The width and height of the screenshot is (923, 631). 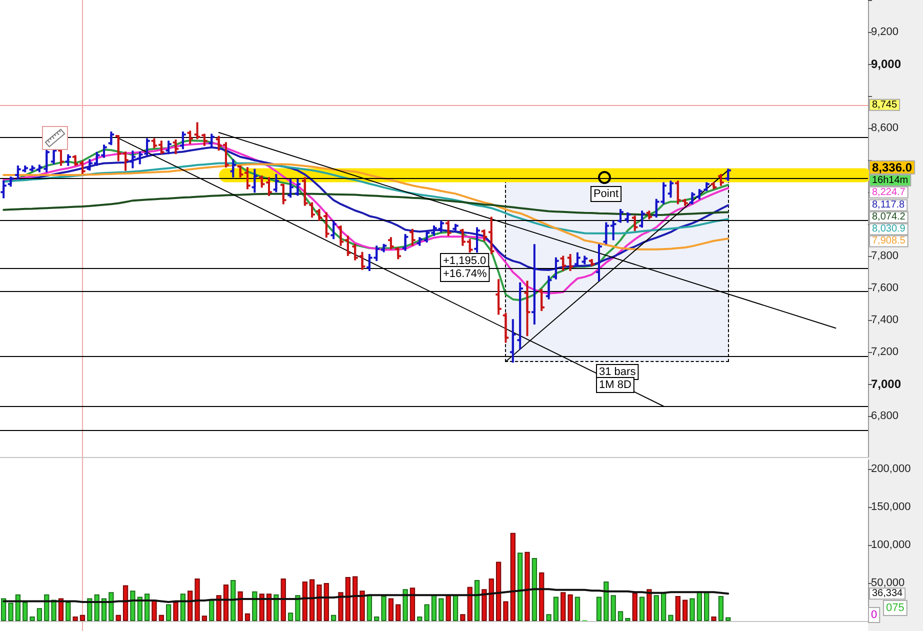 What do you see at coordinates (890, 180) in the screenshot?
I see `text: 16h14m` at bounding box center [890, 180].